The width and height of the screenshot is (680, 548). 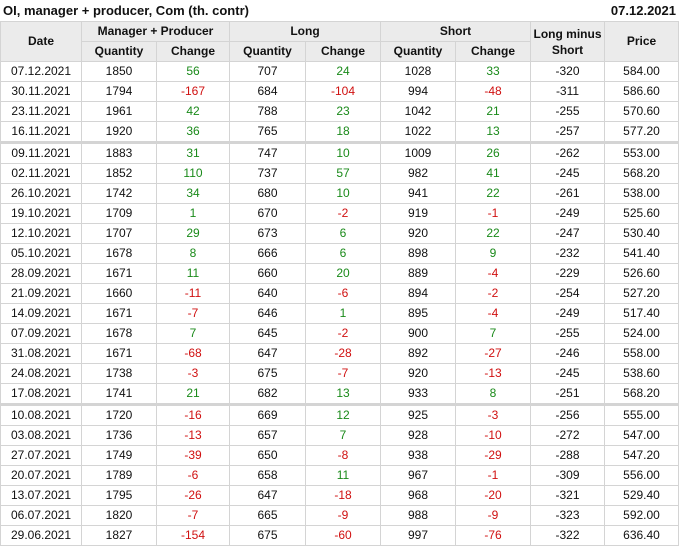 What do you see at coordinates (41, 132) in the screenshot?
I see `date-cell: 16.11.2021` at bounding box center [41, 132].